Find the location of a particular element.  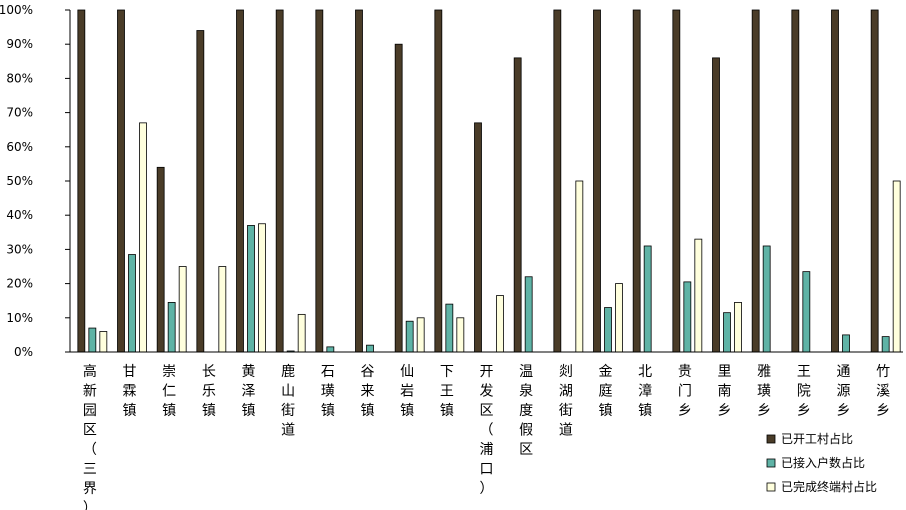

y-tick-label: 50% is located at coordinates (19, 181).